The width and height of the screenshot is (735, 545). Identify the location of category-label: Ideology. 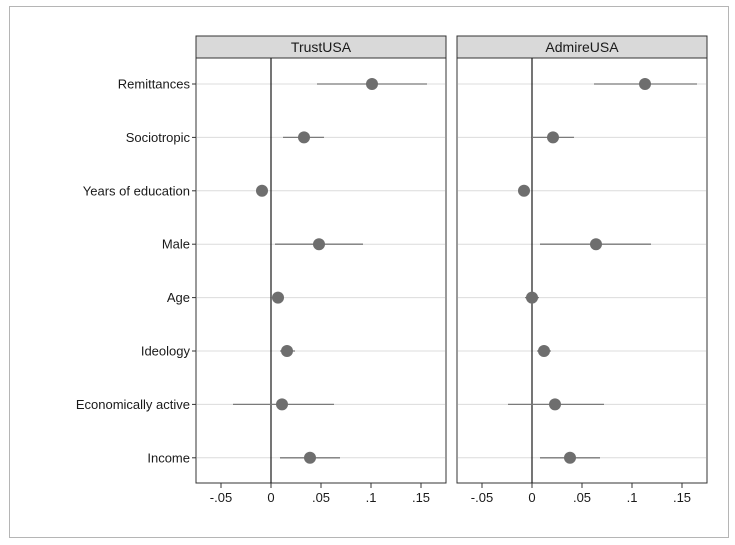
(166, 351).